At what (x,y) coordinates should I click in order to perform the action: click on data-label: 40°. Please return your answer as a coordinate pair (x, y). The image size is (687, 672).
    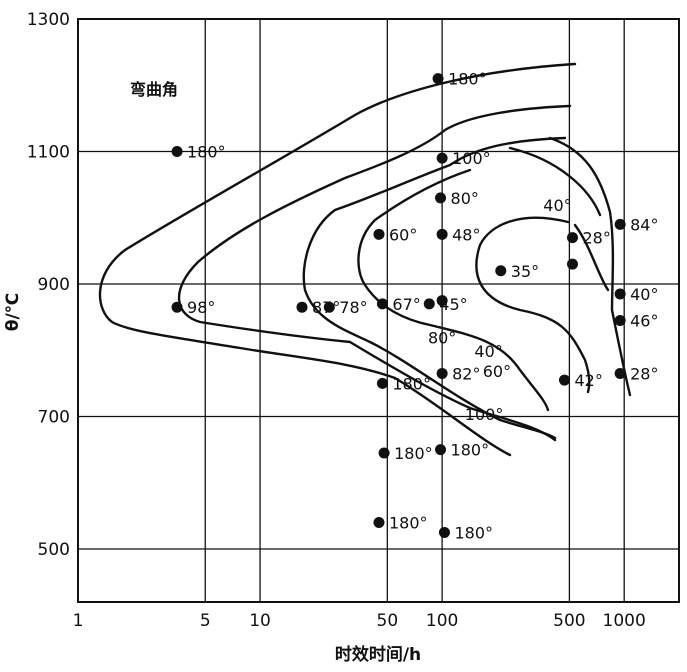
    Looking at the image, I should click on (644, 294).